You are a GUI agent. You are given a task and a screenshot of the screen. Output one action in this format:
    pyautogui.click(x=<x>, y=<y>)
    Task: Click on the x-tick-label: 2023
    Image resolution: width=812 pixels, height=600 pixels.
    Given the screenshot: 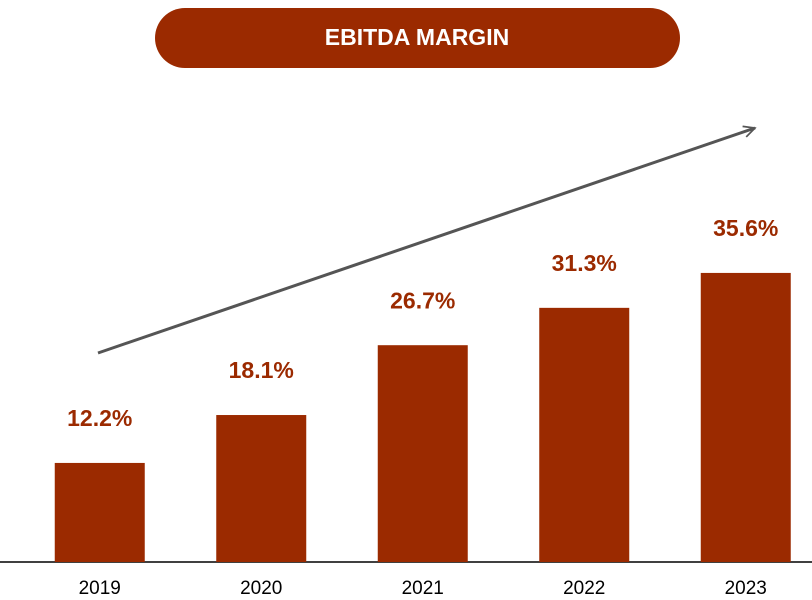 What is the action you would take?
    pyautogui.click(x=746, y=588)
    